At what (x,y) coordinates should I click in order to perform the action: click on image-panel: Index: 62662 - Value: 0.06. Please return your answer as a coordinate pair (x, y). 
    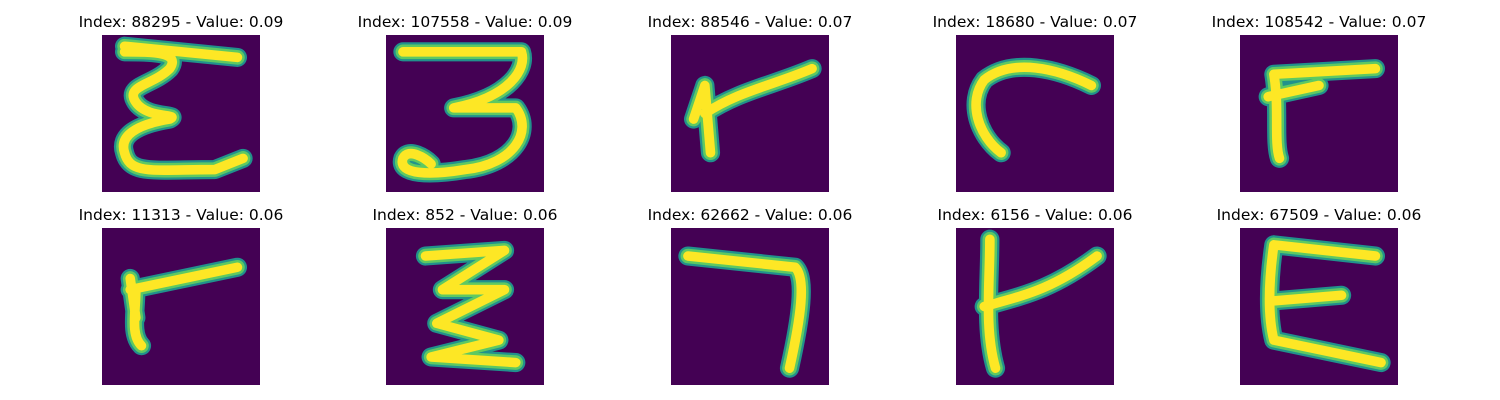
    Looking at the image, I should click on (750, 297).